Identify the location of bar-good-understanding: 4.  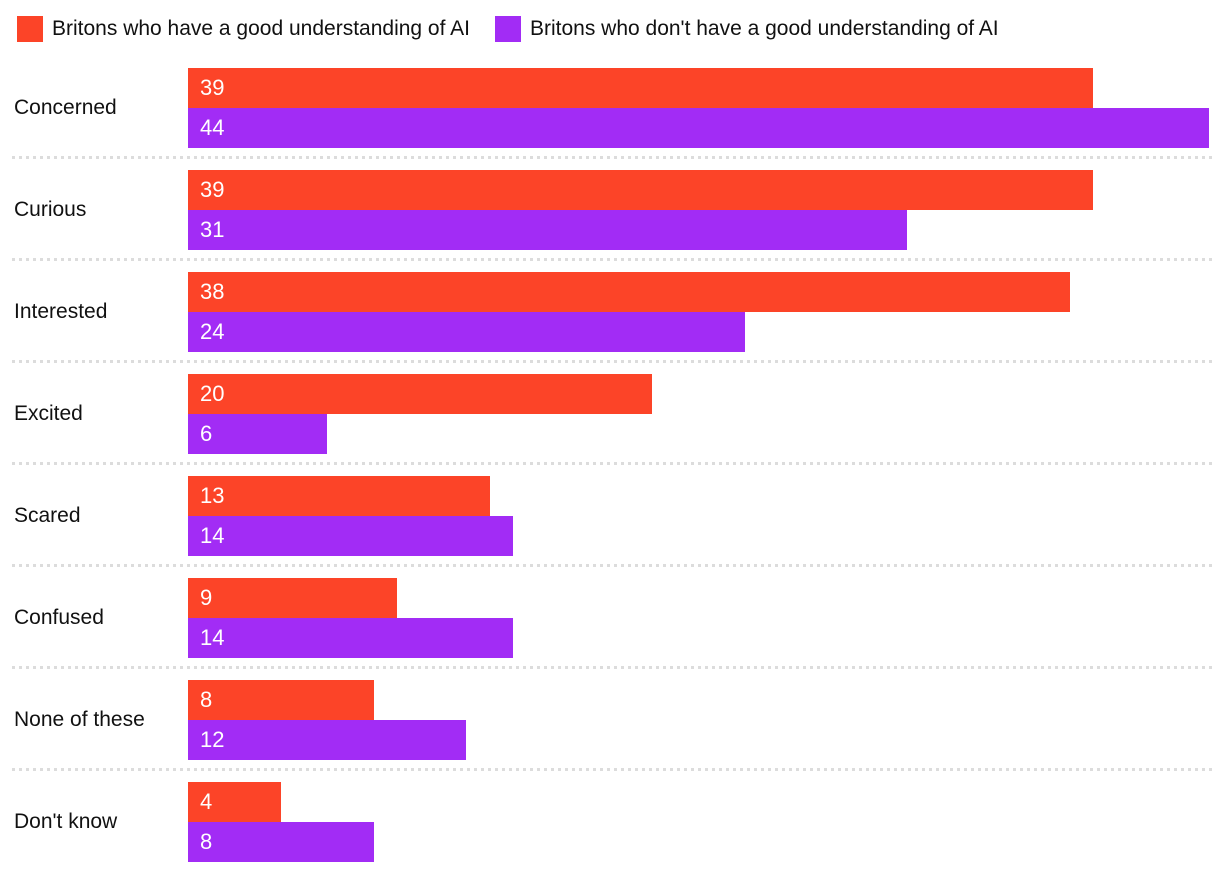
(234, 802).